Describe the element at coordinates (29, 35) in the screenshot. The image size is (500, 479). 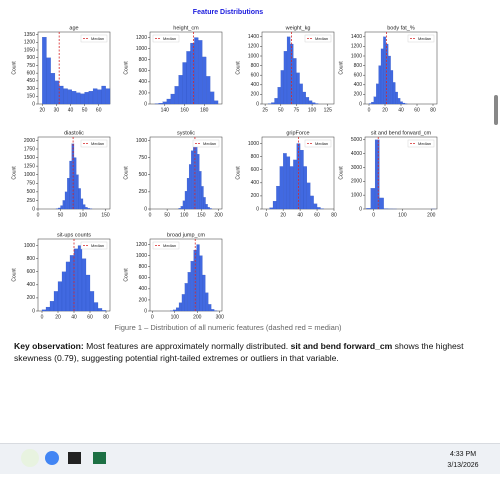
I see `y-tick-label: 1350` at that location.